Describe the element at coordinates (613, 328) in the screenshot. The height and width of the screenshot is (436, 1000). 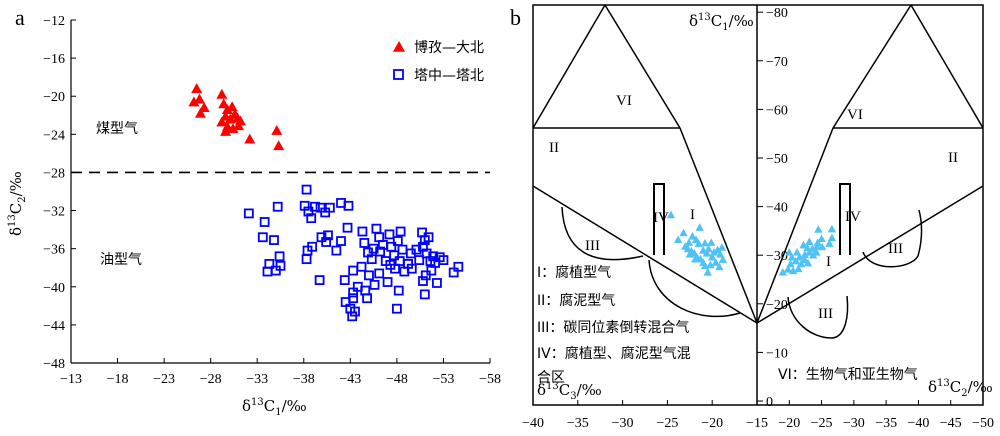
I see `zone-legend-line: III：碳同位素倒转混合气` at that location.